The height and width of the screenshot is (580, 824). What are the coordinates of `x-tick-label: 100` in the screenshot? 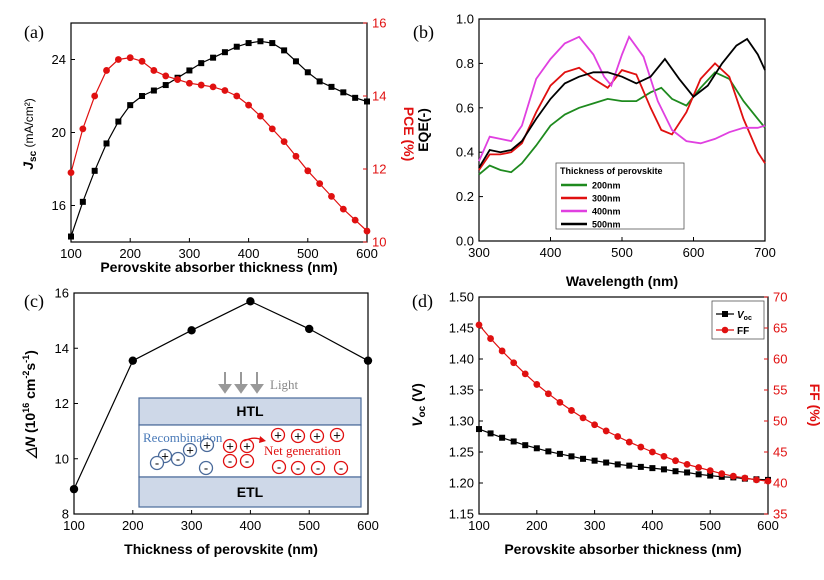 It's located at (71, 253).